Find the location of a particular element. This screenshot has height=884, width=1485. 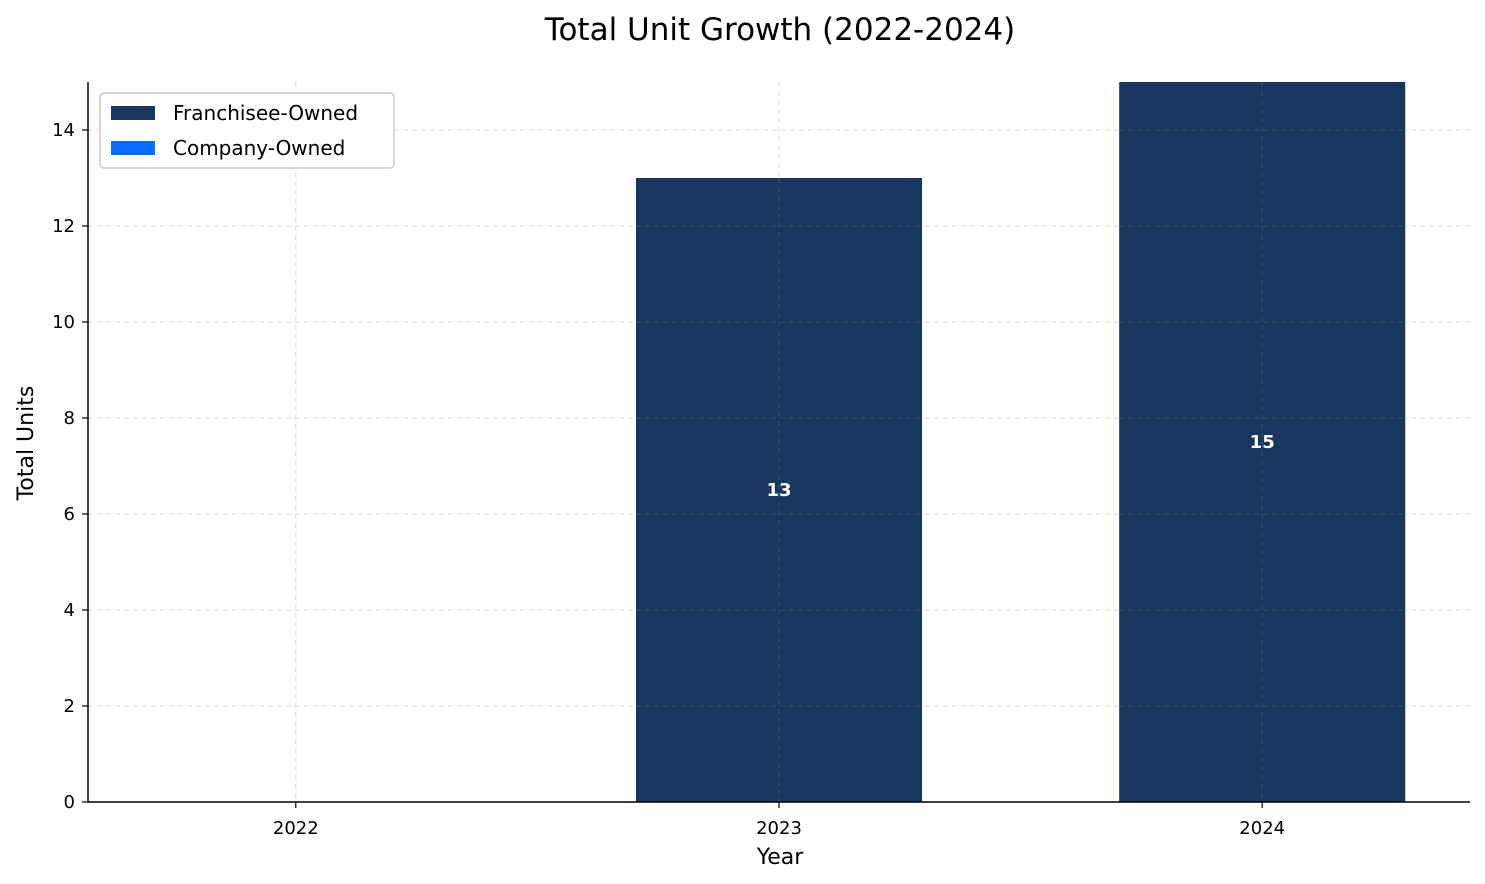

y-tick-label: 6 is located at coordinates (69, 514).